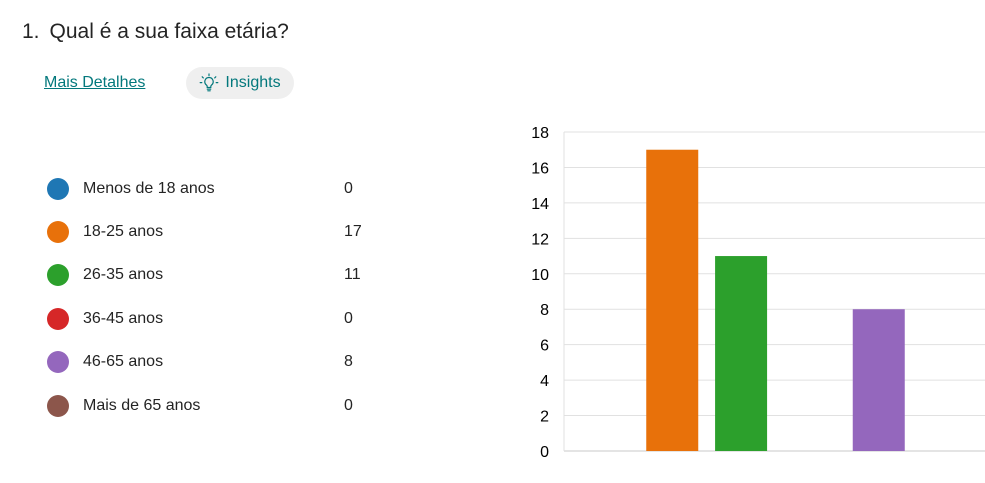 This screenshot has height=483, width=985. I want to click on insights-button: Insights, so click(240, 83).